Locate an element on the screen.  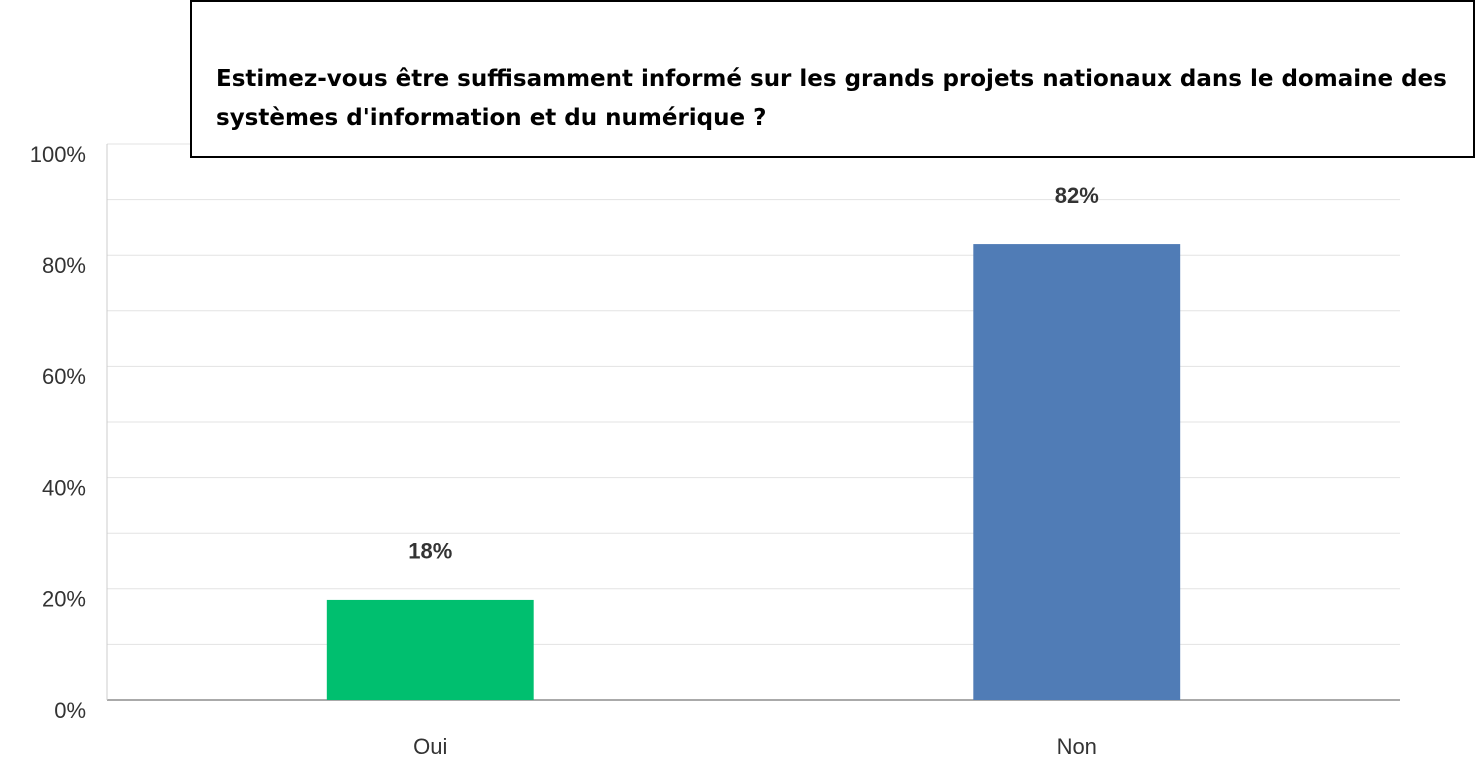
x-tick-label: Non is located at coordinates (1077, 746).